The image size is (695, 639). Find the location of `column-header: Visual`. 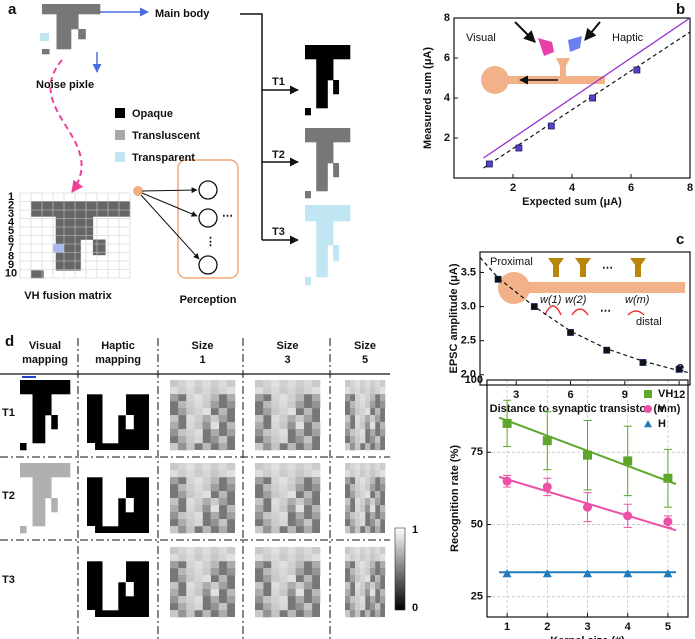

column-header: Visual is located at coordinates (45, 346).